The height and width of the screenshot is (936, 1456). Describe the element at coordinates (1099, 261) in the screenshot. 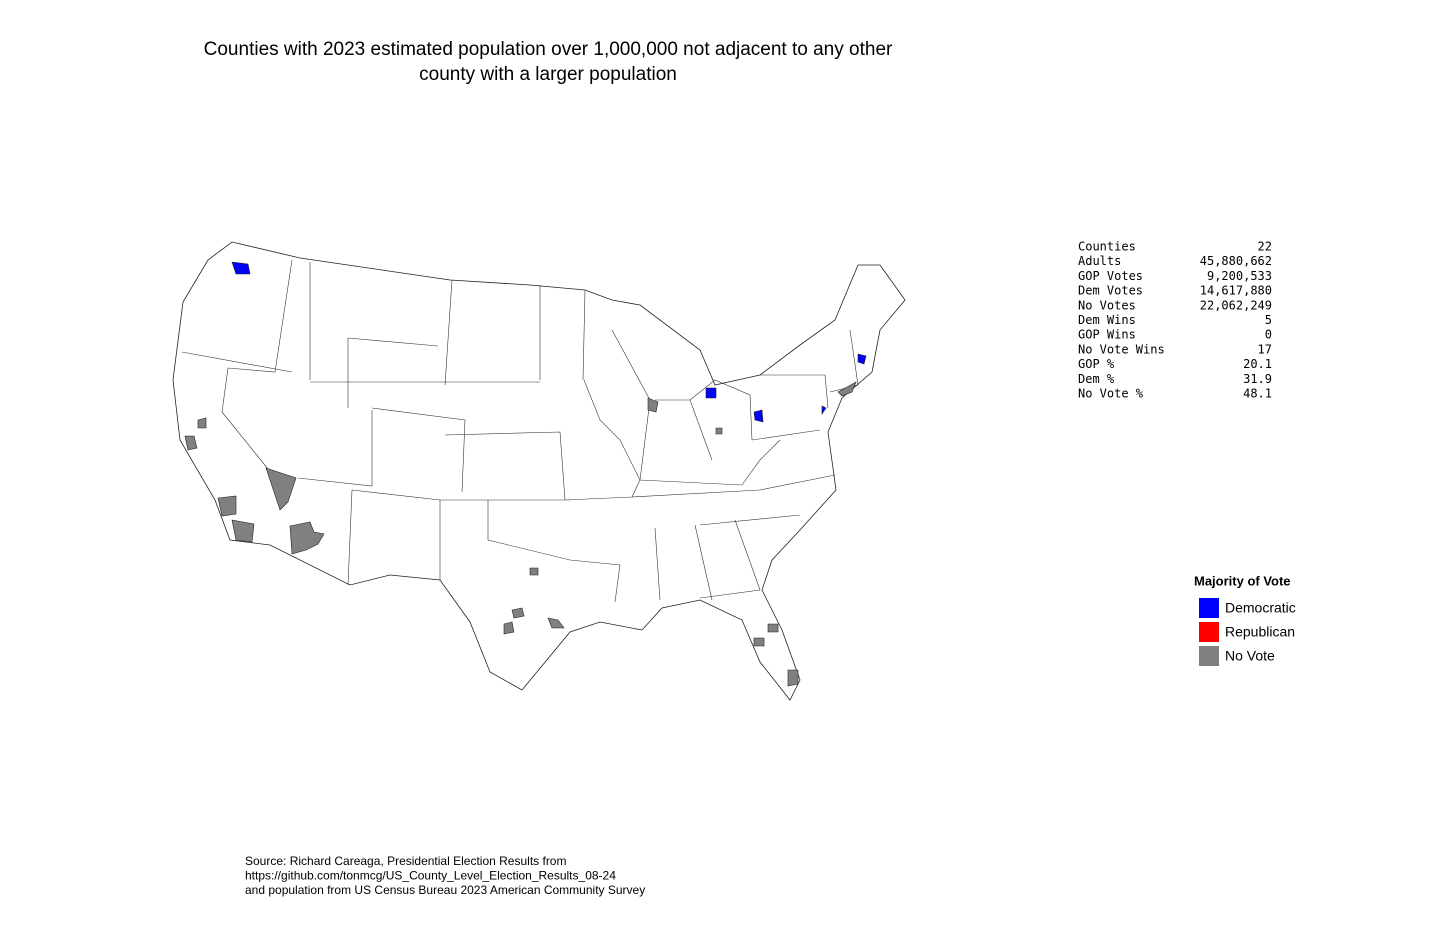

I see `stat-label: Adults` at that location.